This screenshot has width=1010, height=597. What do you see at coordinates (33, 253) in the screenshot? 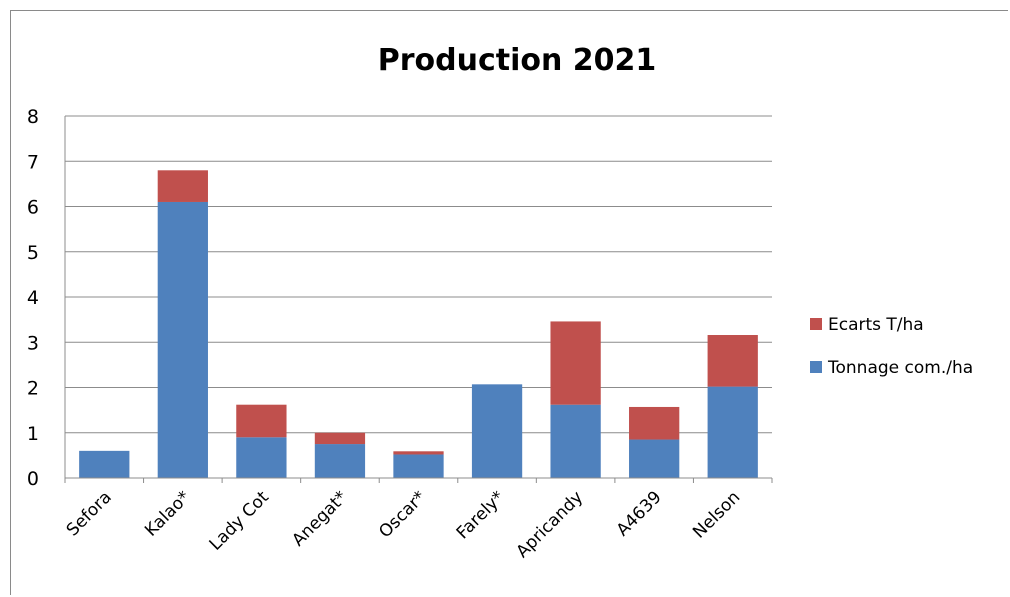
I see `y-tick-label: 5` at bounding box center [33, 253].